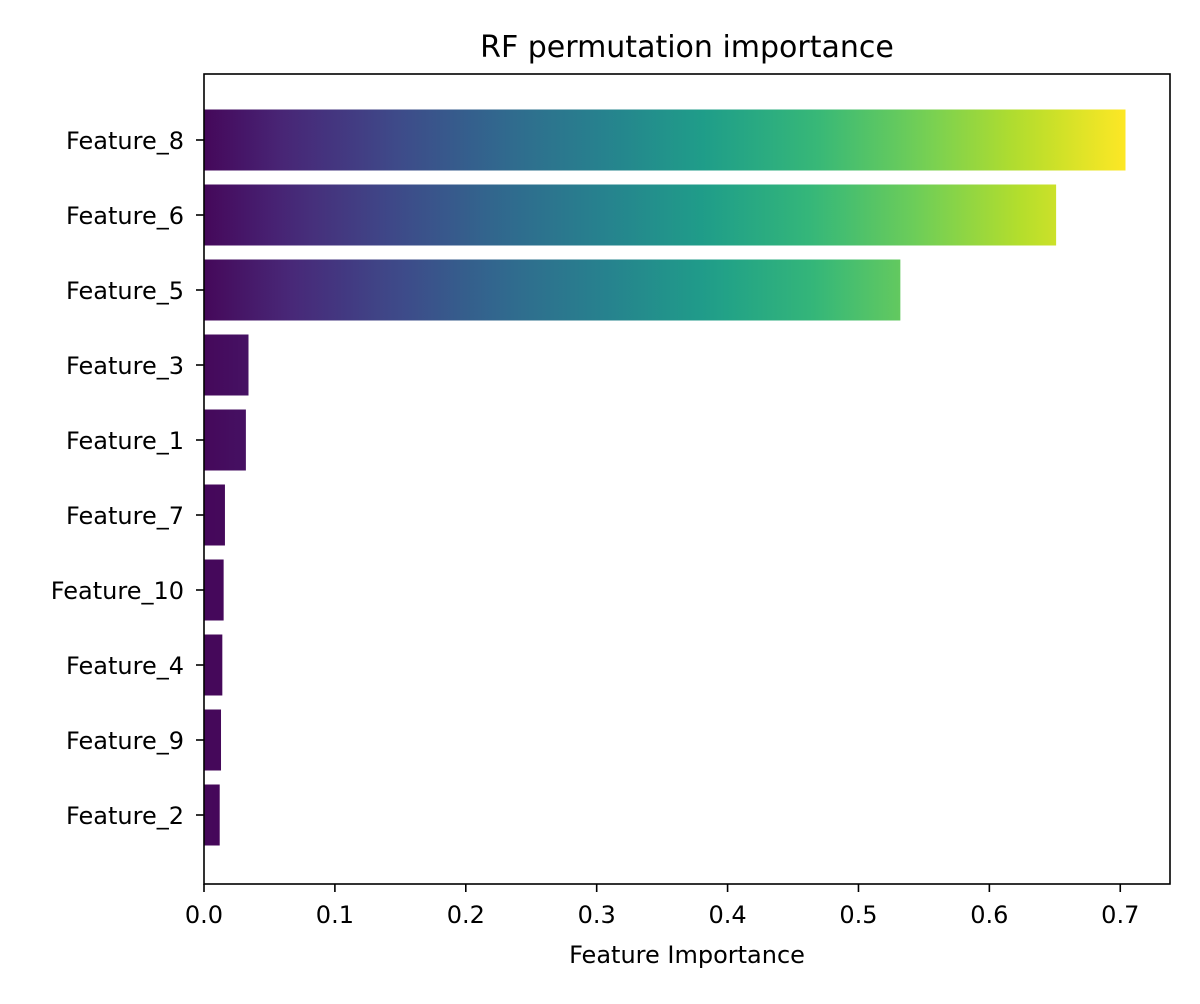 This screenshot has height=1004, width=1200. Describe the element at coordinates (117, 591) in the screenshot. I see `y-tick-label: Feature_10` at that location.